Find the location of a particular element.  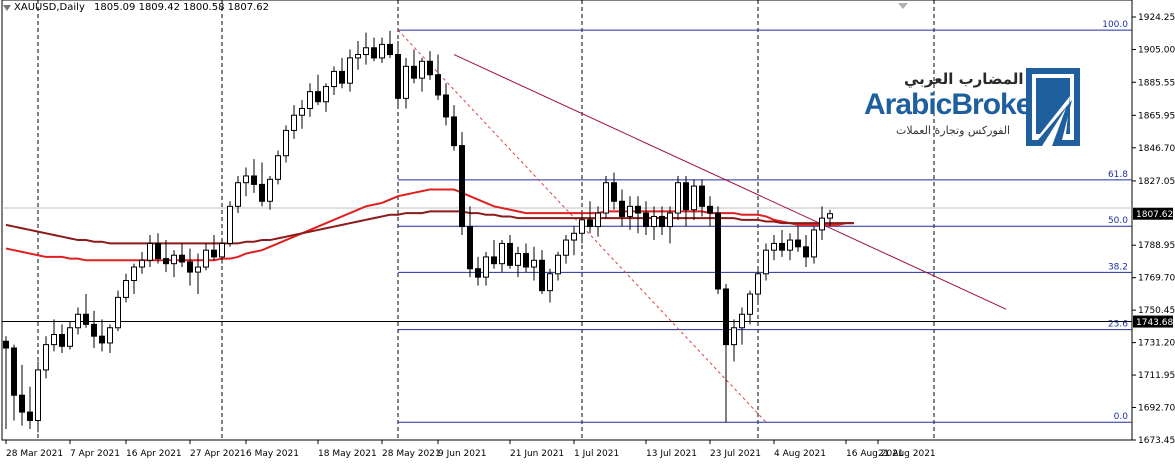

x-tick-label: 7 Apr 2021 is located at coordinates (95, 454).